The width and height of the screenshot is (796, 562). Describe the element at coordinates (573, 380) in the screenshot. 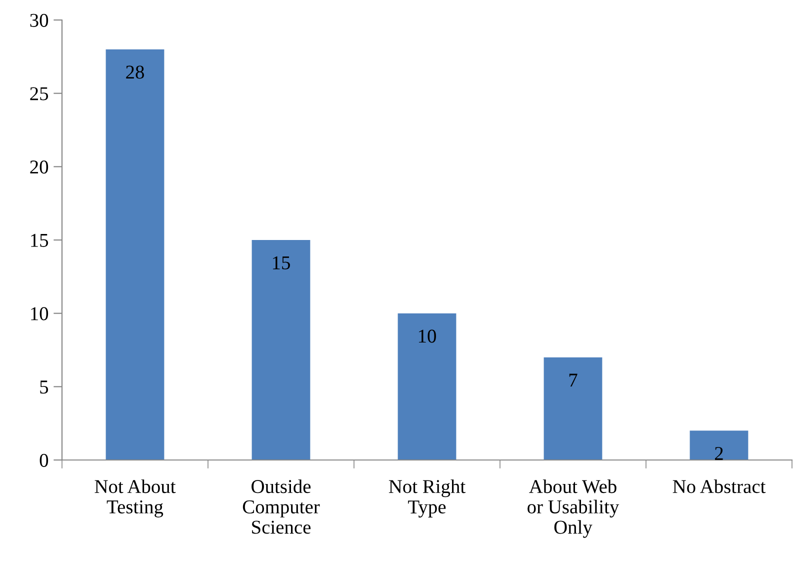

I see `data-label: 7` at that location.